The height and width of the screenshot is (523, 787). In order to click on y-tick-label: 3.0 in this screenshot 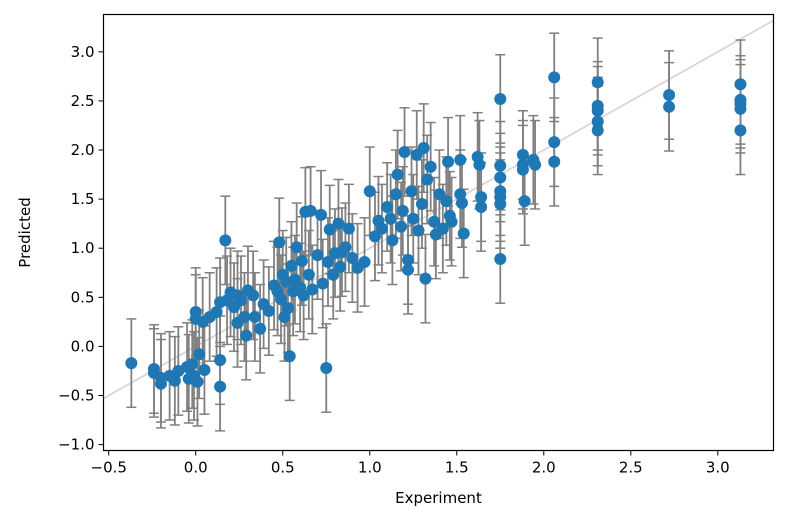, I will do `click(83, 52)`.